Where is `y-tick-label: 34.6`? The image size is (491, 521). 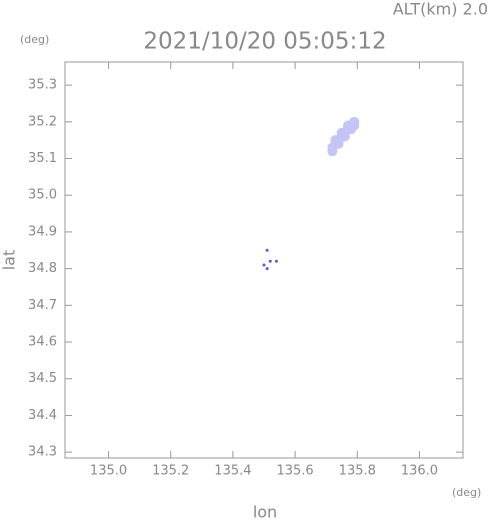 y-tick-label: 34.6 is located at coordinates (42, 342).